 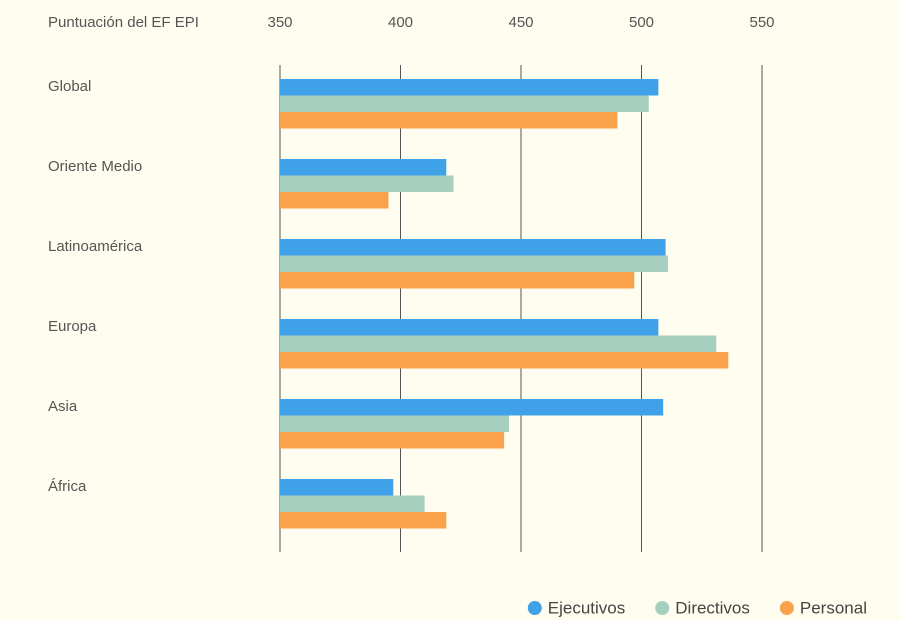 What do you see at coordinates (95, 166) in the screenshot?
I see `y-tick-label: Oriente Medio` at bounding box center [95, 166].